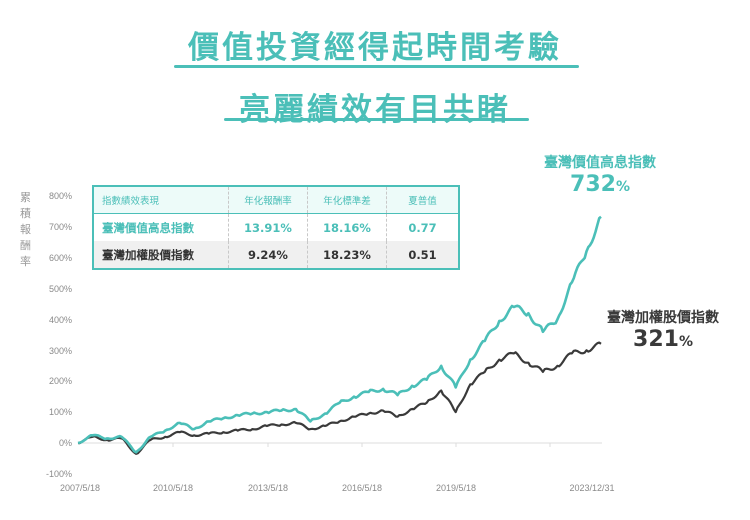 The width and height of the screenshot is (750, 520). What do you see at coordinates (268, 255) in the screenshot?
I see `row-return: 9.24%` at bounding box center [268, 255].